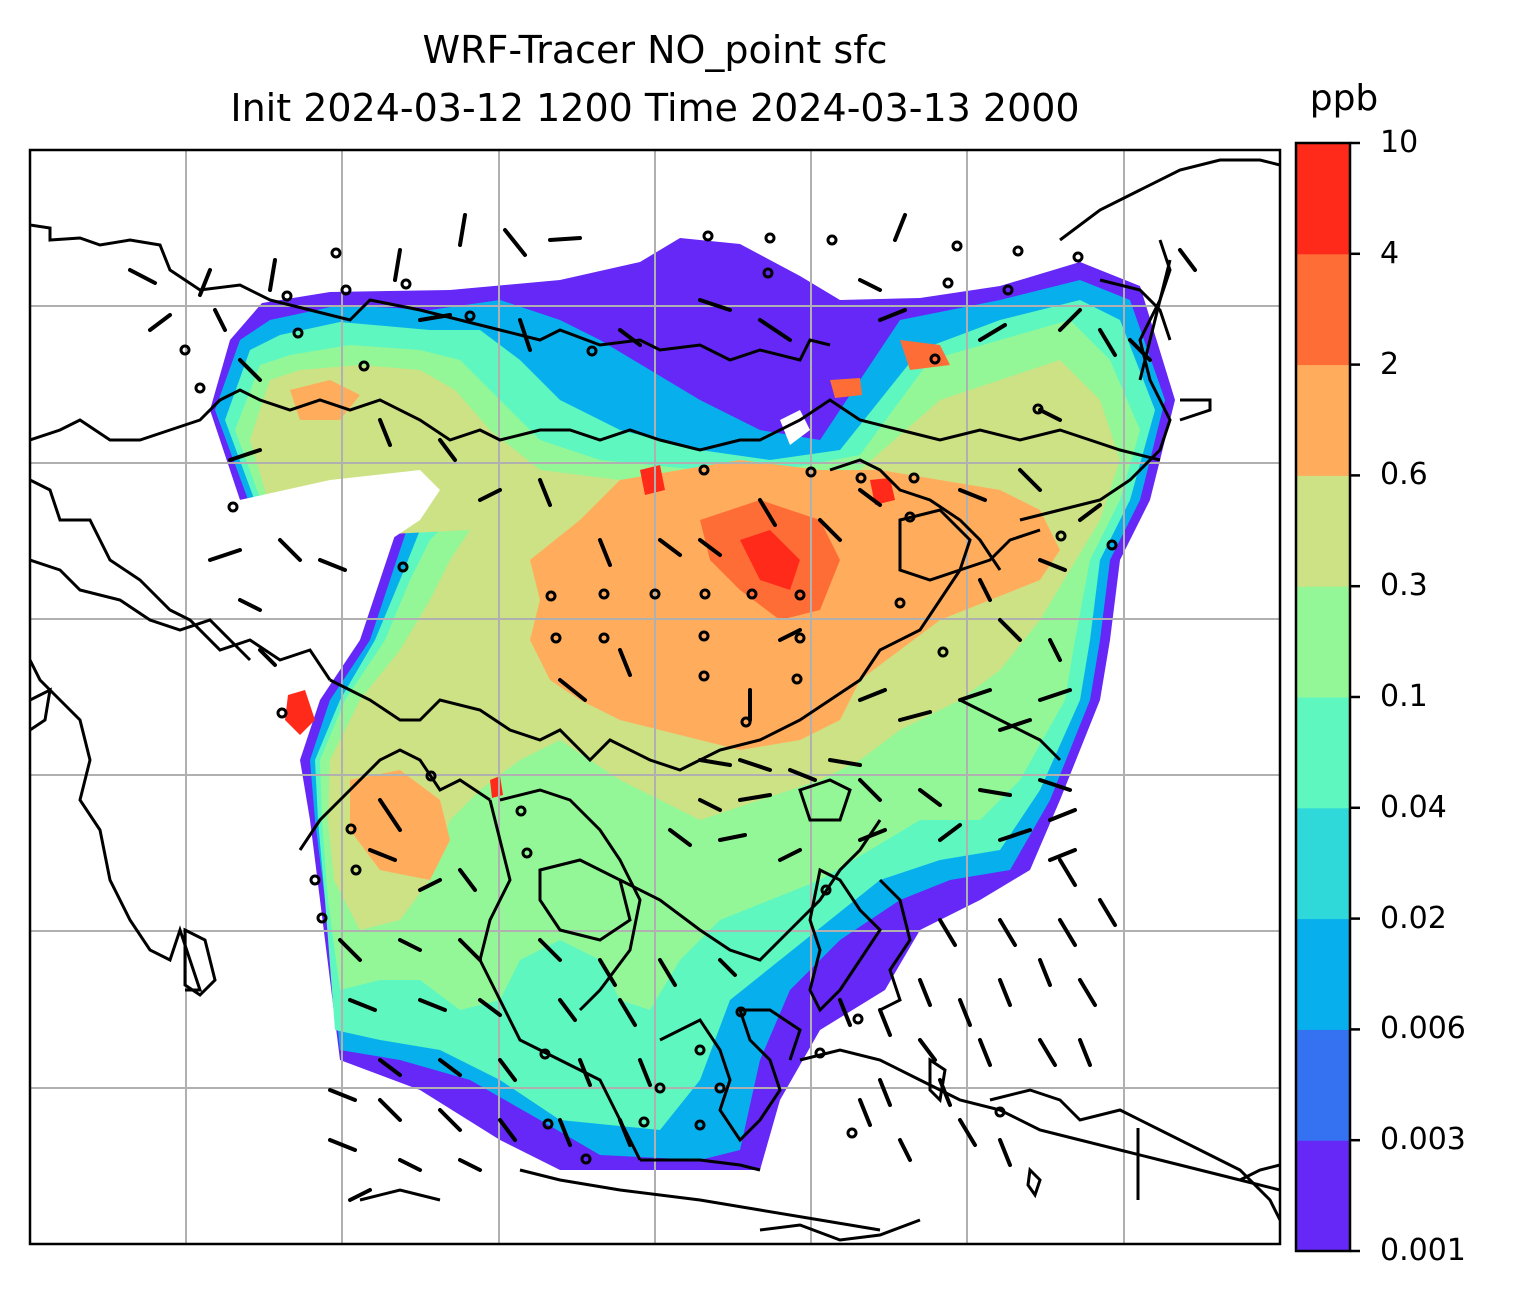 This screenshot has width=1528, height=1306. Describe the element at coordinates (1399, 142) in the screenshot. I see `colorbar-tick-label: 10` at that location.